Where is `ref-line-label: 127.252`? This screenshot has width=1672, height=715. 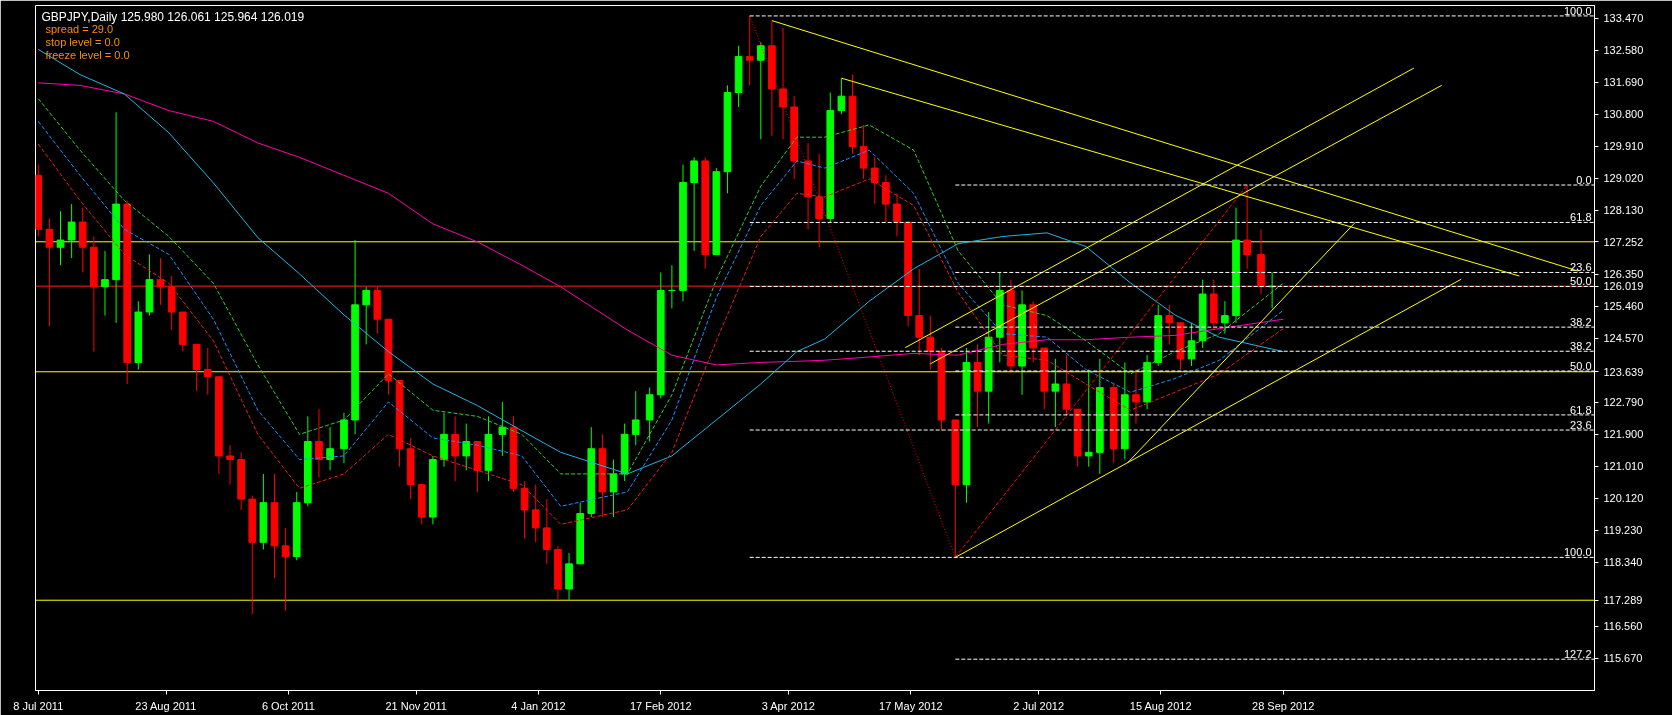
ref-line-label: 127.252 is located at coordinates (1623, 241).